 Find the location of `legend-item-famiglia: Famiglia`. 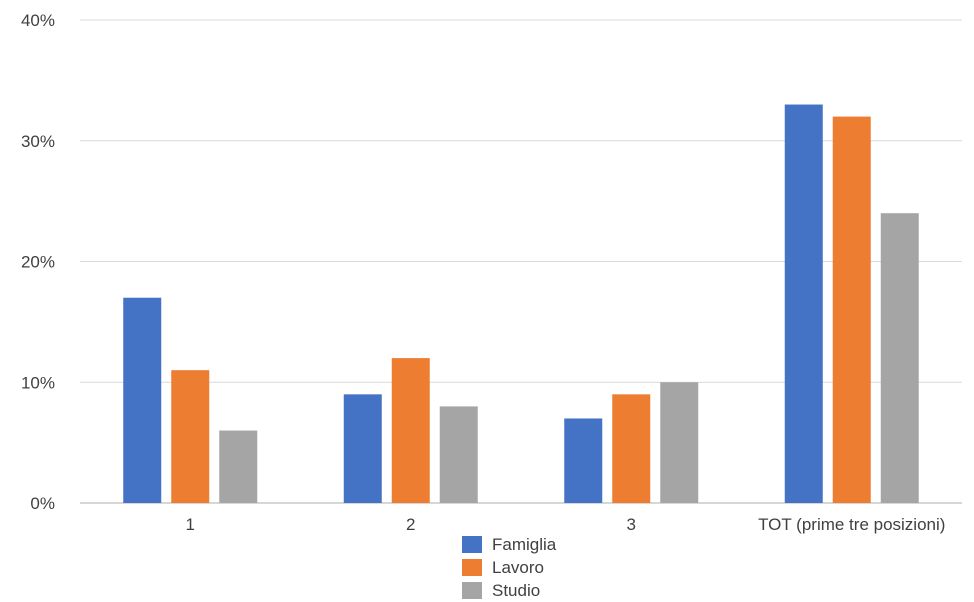

legend-item-famiglia: Famiglia is located at coordinates (509, 544).